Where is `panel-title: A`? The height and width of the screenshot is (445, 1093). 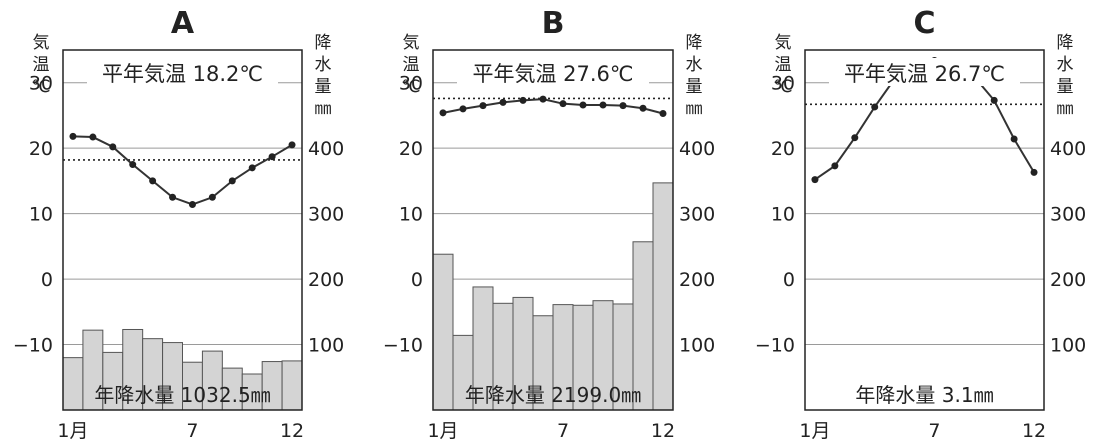 panel-title: A is located at coordinates (183, 23).